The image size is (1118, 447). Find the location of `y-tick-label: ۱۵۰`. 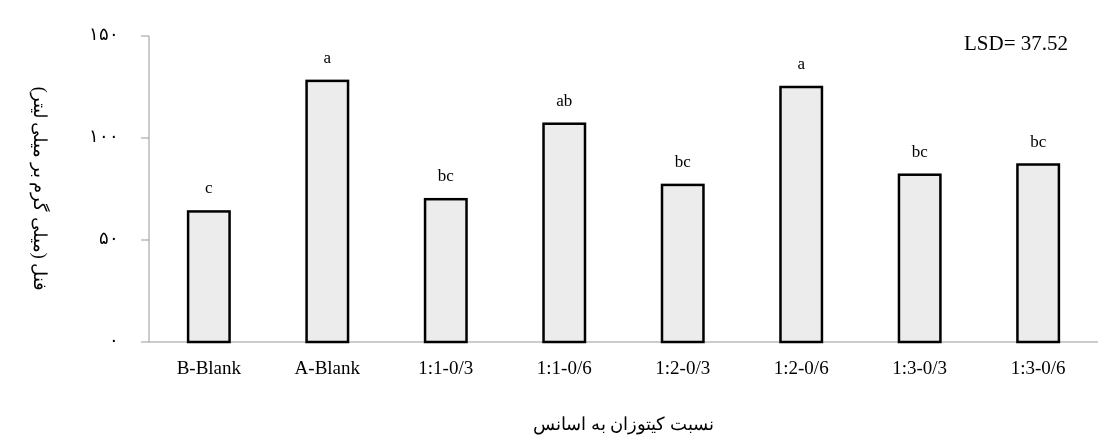

y-tick-label: ۱۵۰ is located at coordinates (104, 33).